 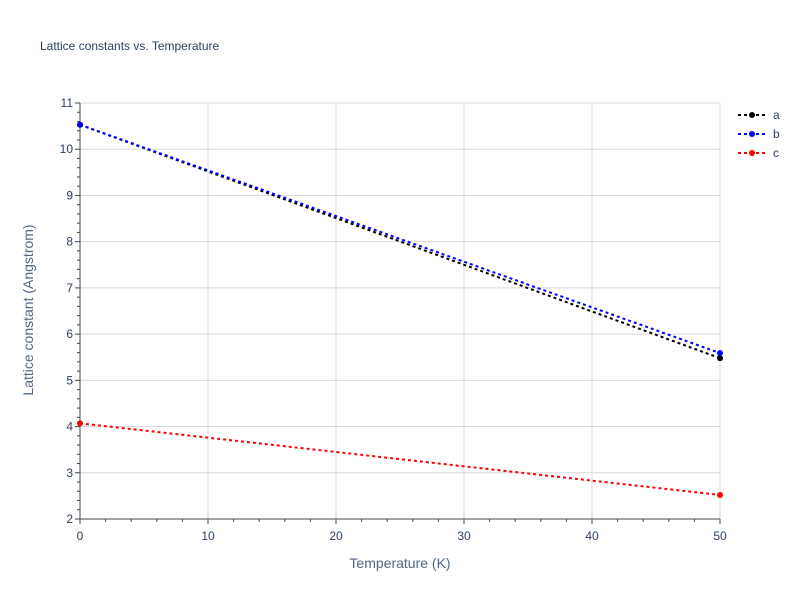 I want to click on y-tick-label: 10, so click(x=67, y=149).